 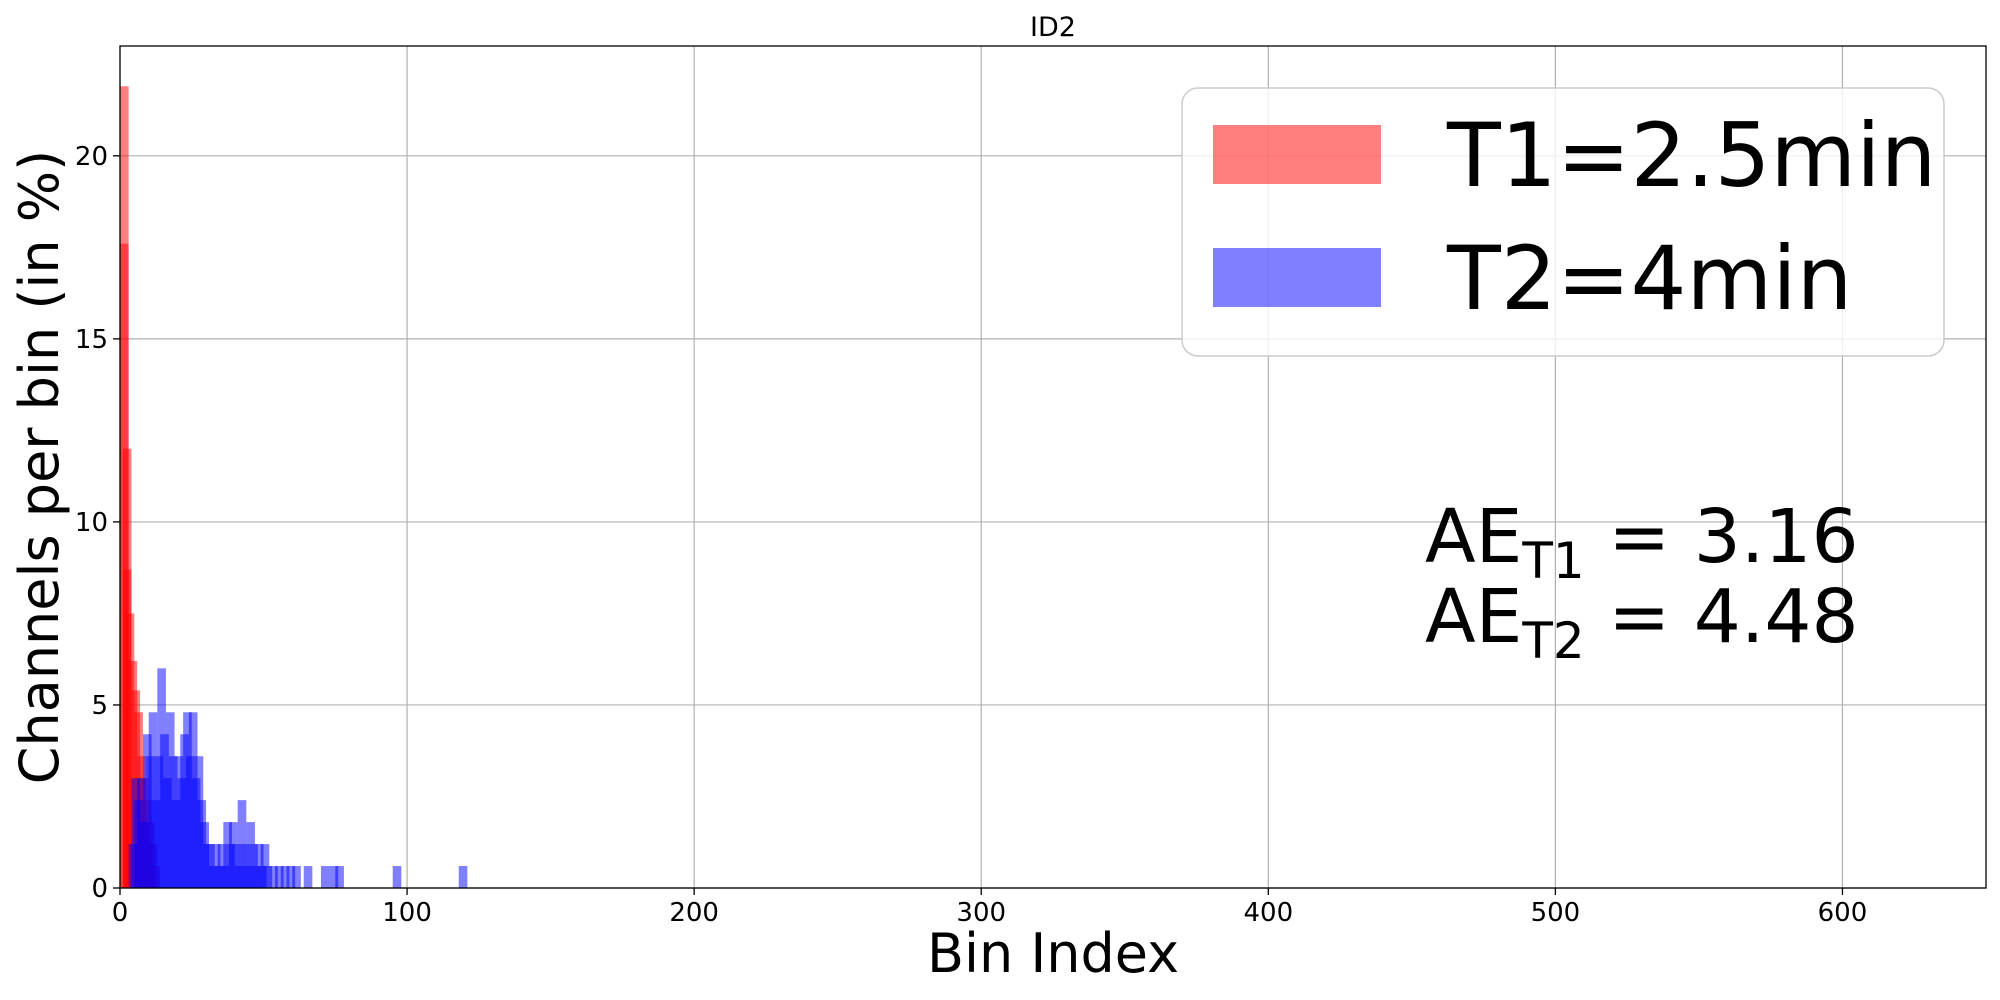 What do you see at coordinates (981, 913) in the screenshot?
I see `x-tick-label: 300` at bounding box center [981, 913].